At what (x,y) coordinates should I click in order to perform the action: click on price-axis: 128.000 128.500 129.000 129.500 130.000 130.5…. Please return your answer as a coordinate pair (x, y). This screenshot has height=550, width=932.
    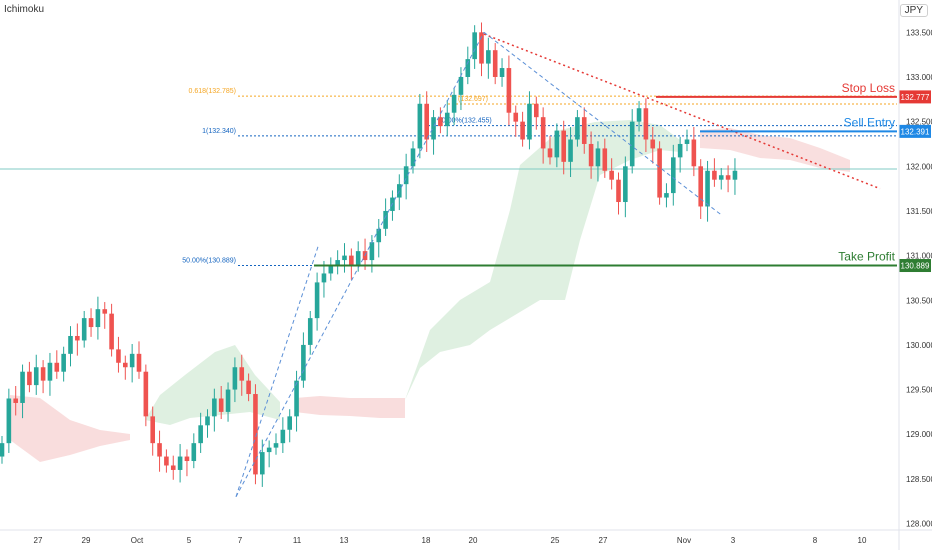
    Looking at the image, I should click on (915, 275).